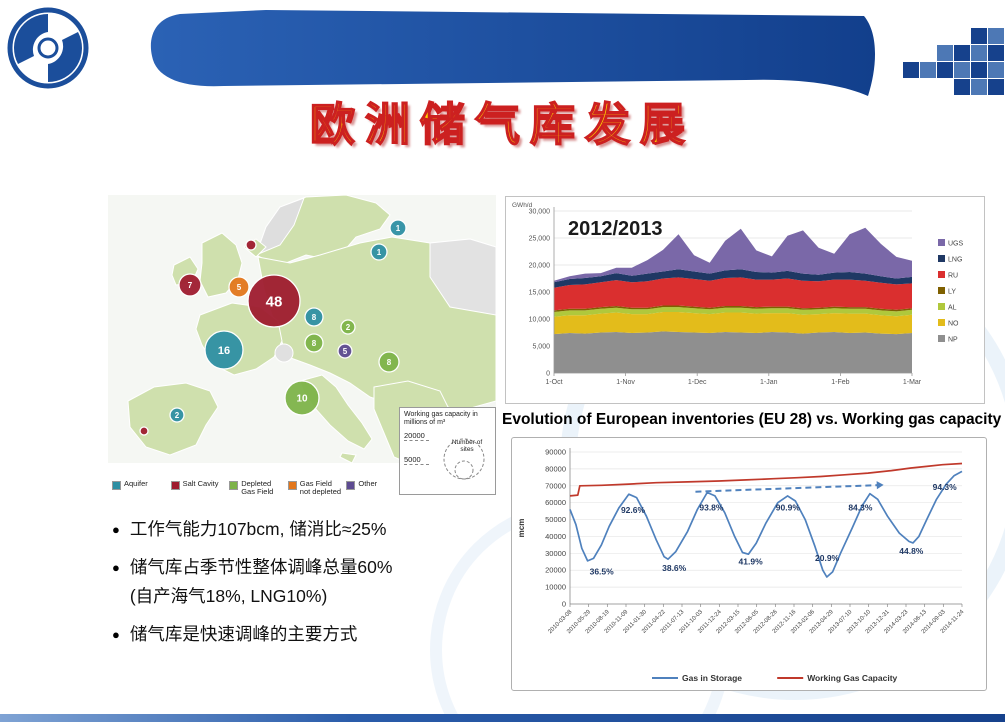  What do you see at coordinates (788, 507) in the screenshot?
I see `annotation-label: 90.9%` at bounding box center [788, 507].